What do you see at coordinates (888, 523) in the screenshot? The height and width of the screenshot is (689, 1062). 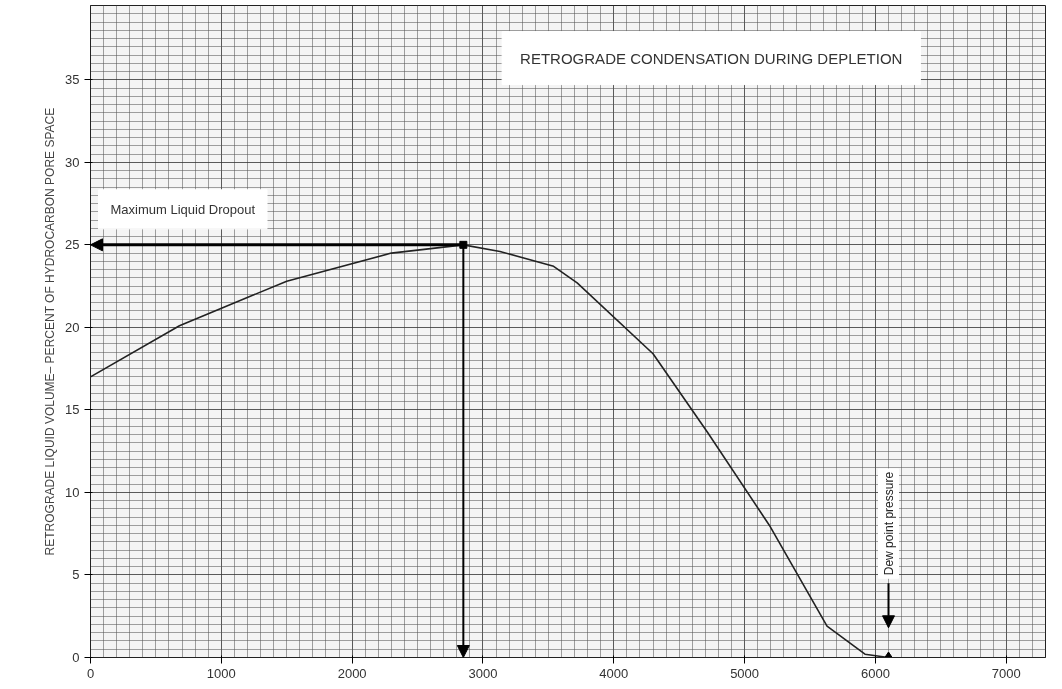 I see `annotation: Dew point pressure` at bounding box center [888, 523].